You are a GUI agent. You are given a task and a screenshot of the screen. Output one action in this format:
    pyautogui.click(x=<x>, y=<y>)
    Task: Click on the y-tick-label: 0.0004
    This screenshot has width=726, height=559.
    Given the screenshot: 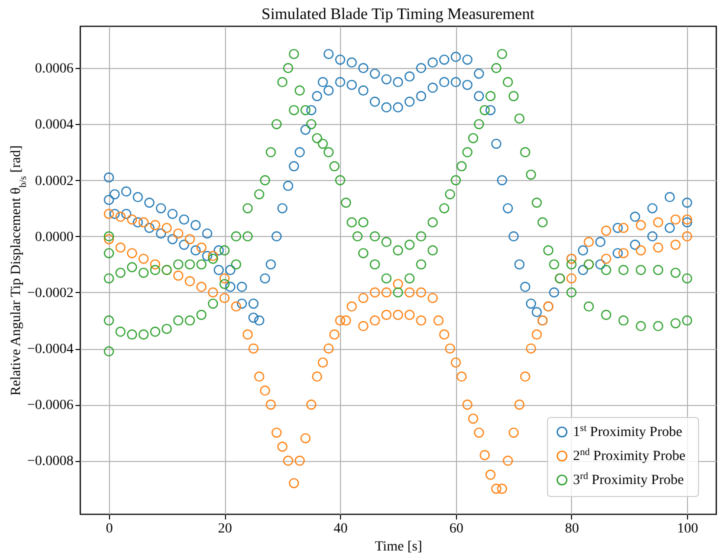 What is the action you would take?
    pyautogui.click(x=54, y=125)
    